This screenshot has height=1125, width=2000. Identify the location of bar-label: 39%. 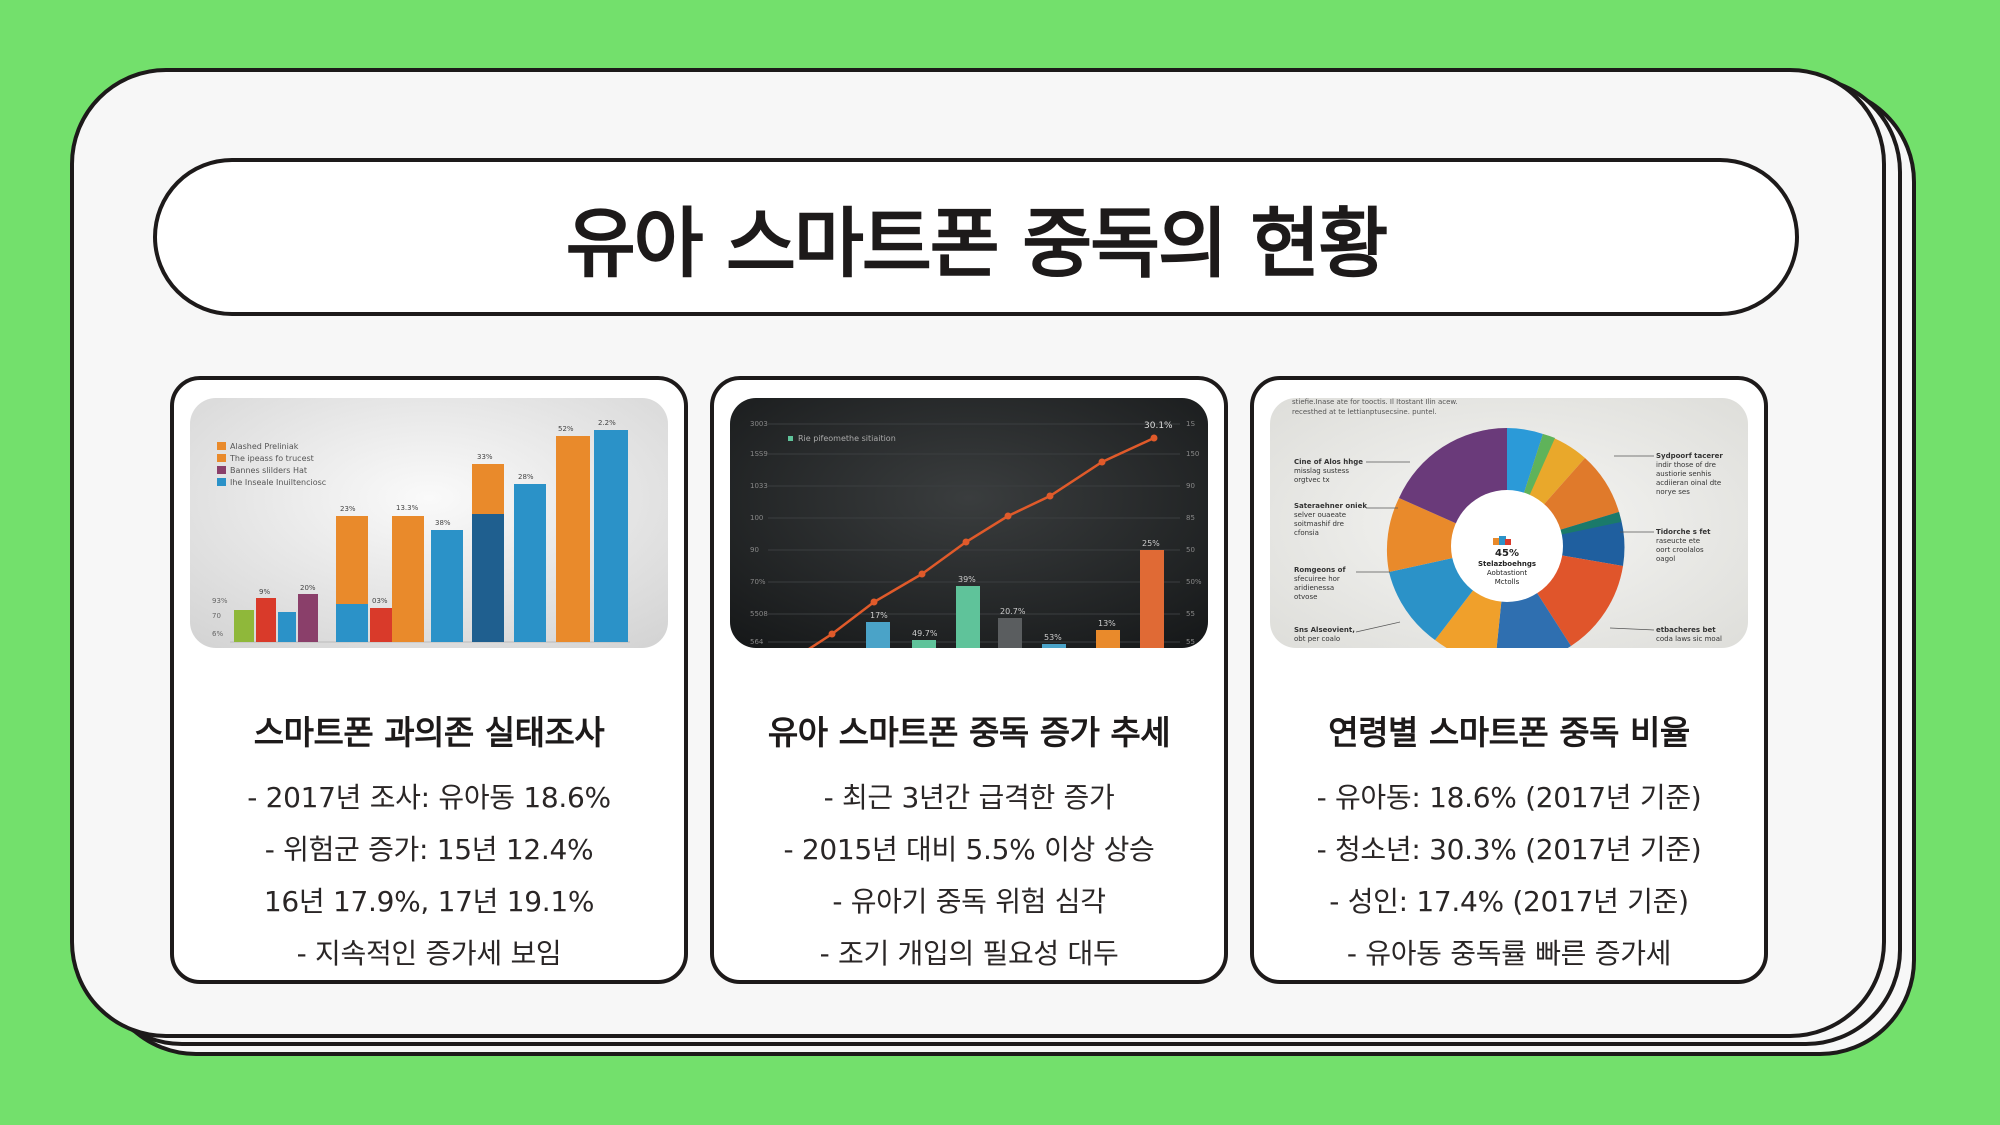
(967, 579).